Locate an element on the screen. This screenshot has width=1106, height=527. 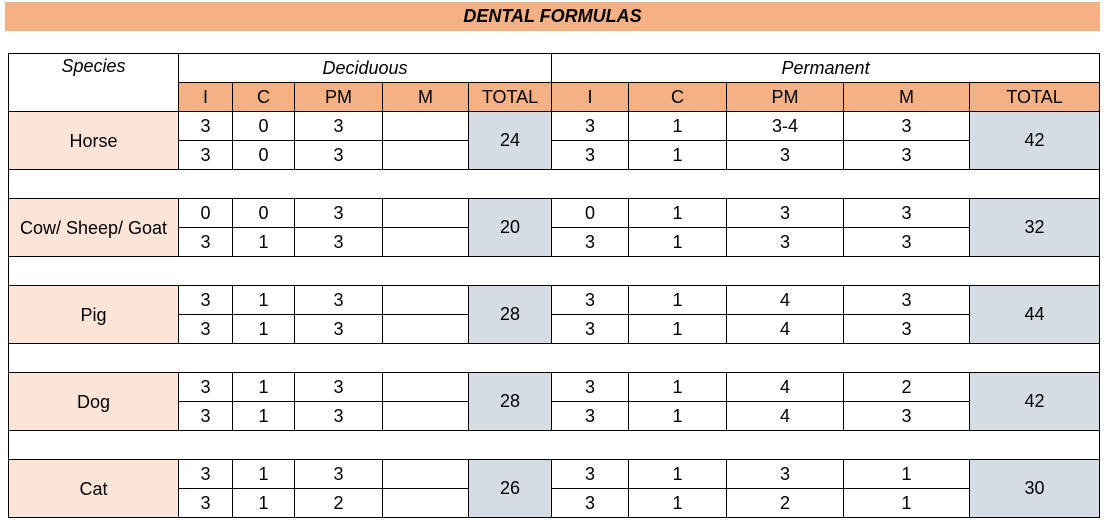
deciduous-header: Deciduous is located at coordinates (365, 68).